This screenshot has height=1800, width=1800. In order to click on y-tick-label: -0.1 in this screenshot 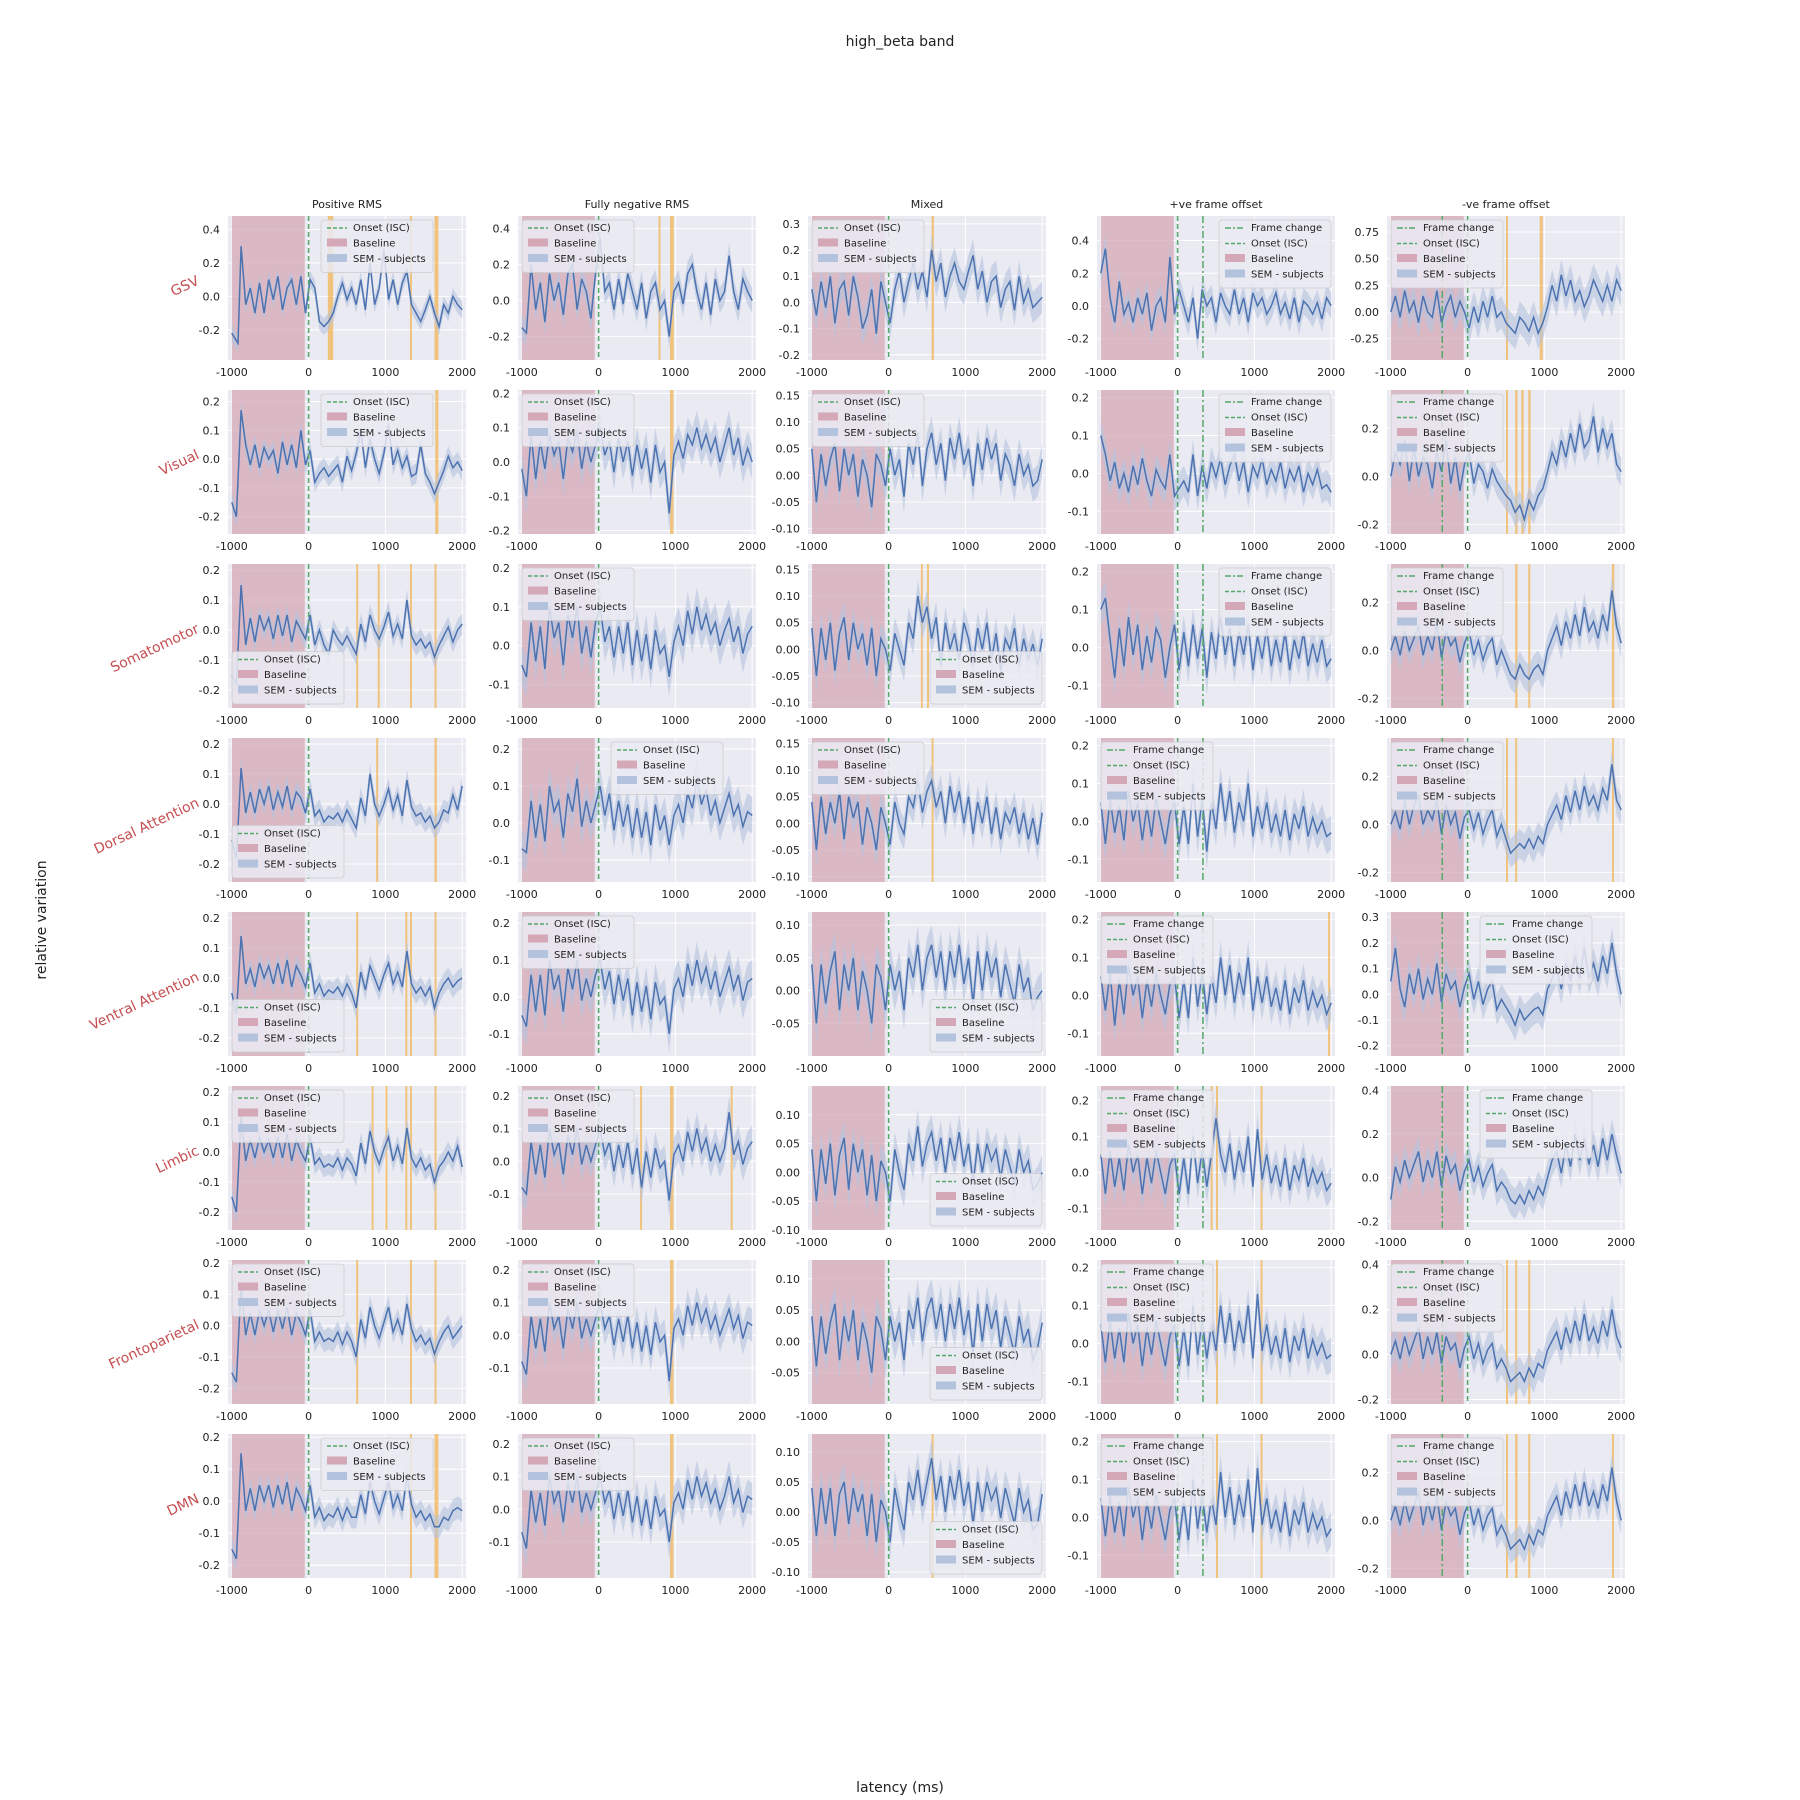, I will do `click(209, 488)`.